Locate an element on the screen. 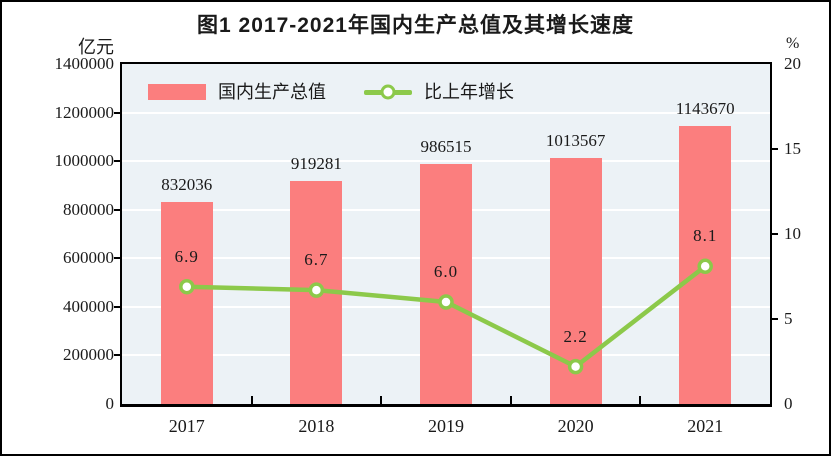 The height and width of the screenshot is (456, 831). right-axis-tick-label: 20 is located at coordinates (792, 63).